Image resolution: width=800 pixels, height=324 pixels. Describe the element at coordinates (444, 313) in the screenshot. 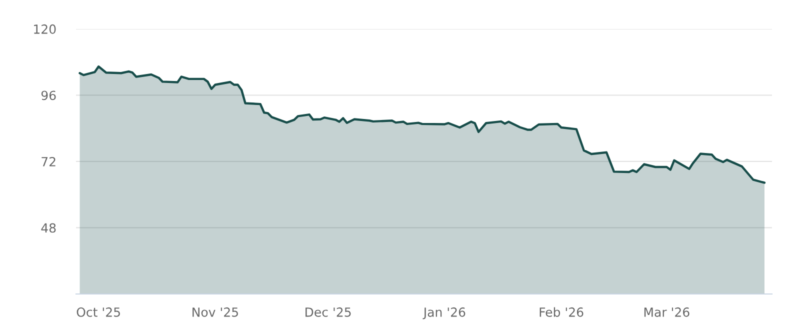

I see `x-tick-label: Jan '26` at that location.